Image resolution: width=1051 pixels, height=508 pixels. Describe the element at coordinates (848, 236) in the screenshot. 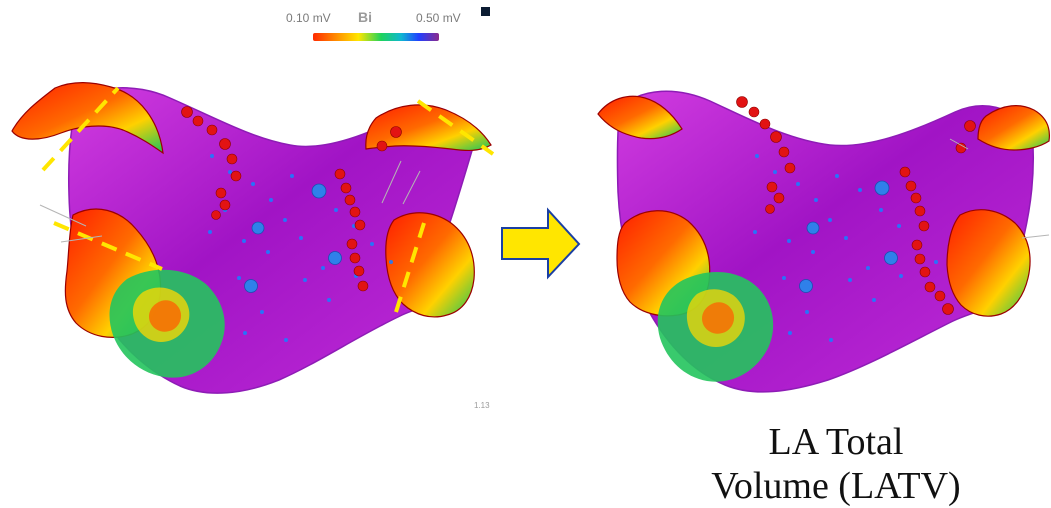

I see `right-blue-markers` at that location.